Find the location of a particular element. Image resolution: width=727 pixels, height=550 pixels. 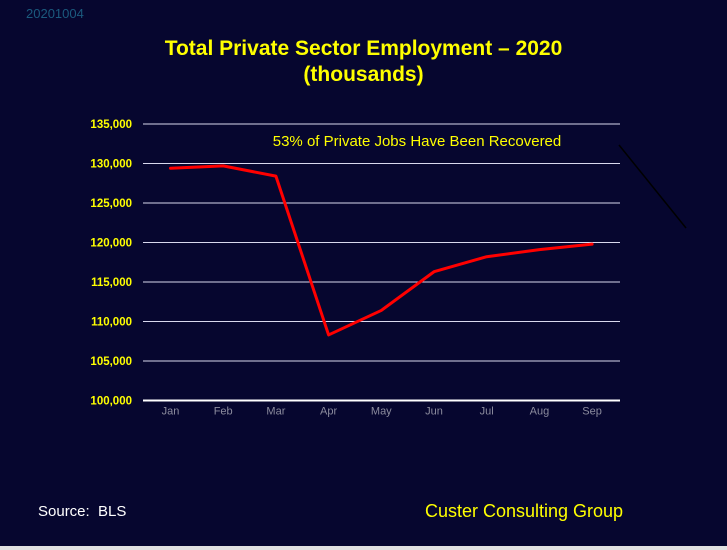

chart-title-line2: (thousands) is located at coordinates (363, 74).